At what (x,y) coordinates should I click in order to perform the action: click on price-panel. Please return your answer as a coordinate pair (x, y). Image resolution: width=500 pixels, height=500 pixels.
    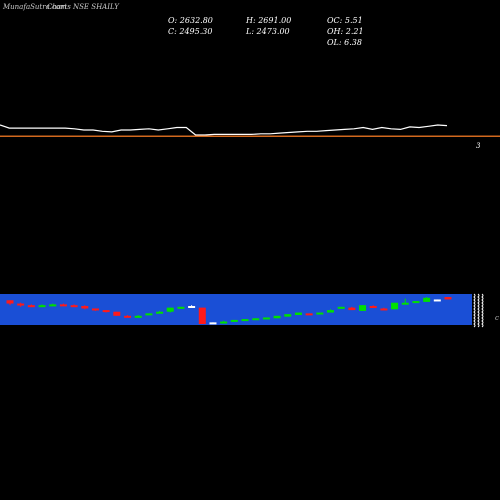
    Looking at the image, I should click on (250, 130).